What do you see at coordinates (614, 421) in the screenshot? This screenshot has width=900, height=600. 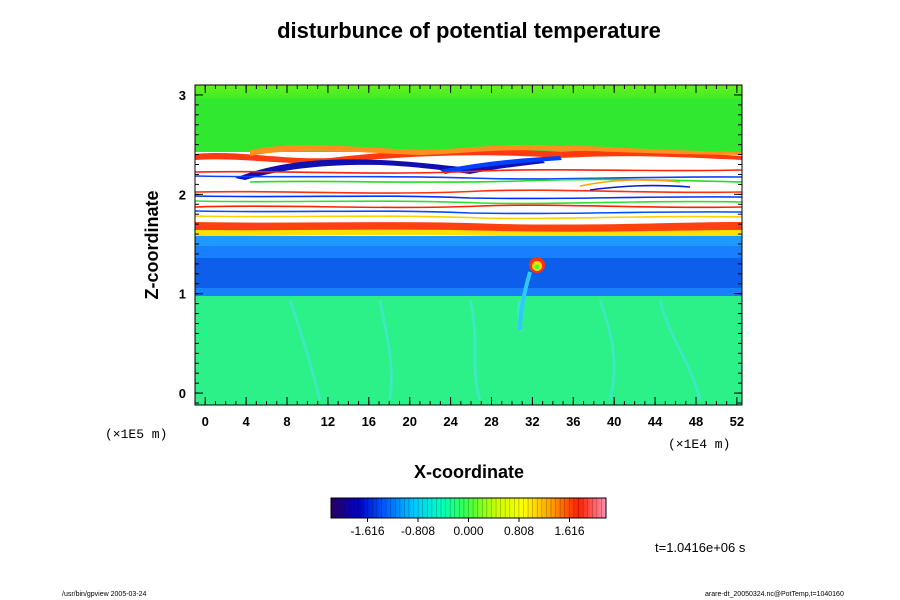 I see `x-tick-label: 40` at bounding box center [614, 421].